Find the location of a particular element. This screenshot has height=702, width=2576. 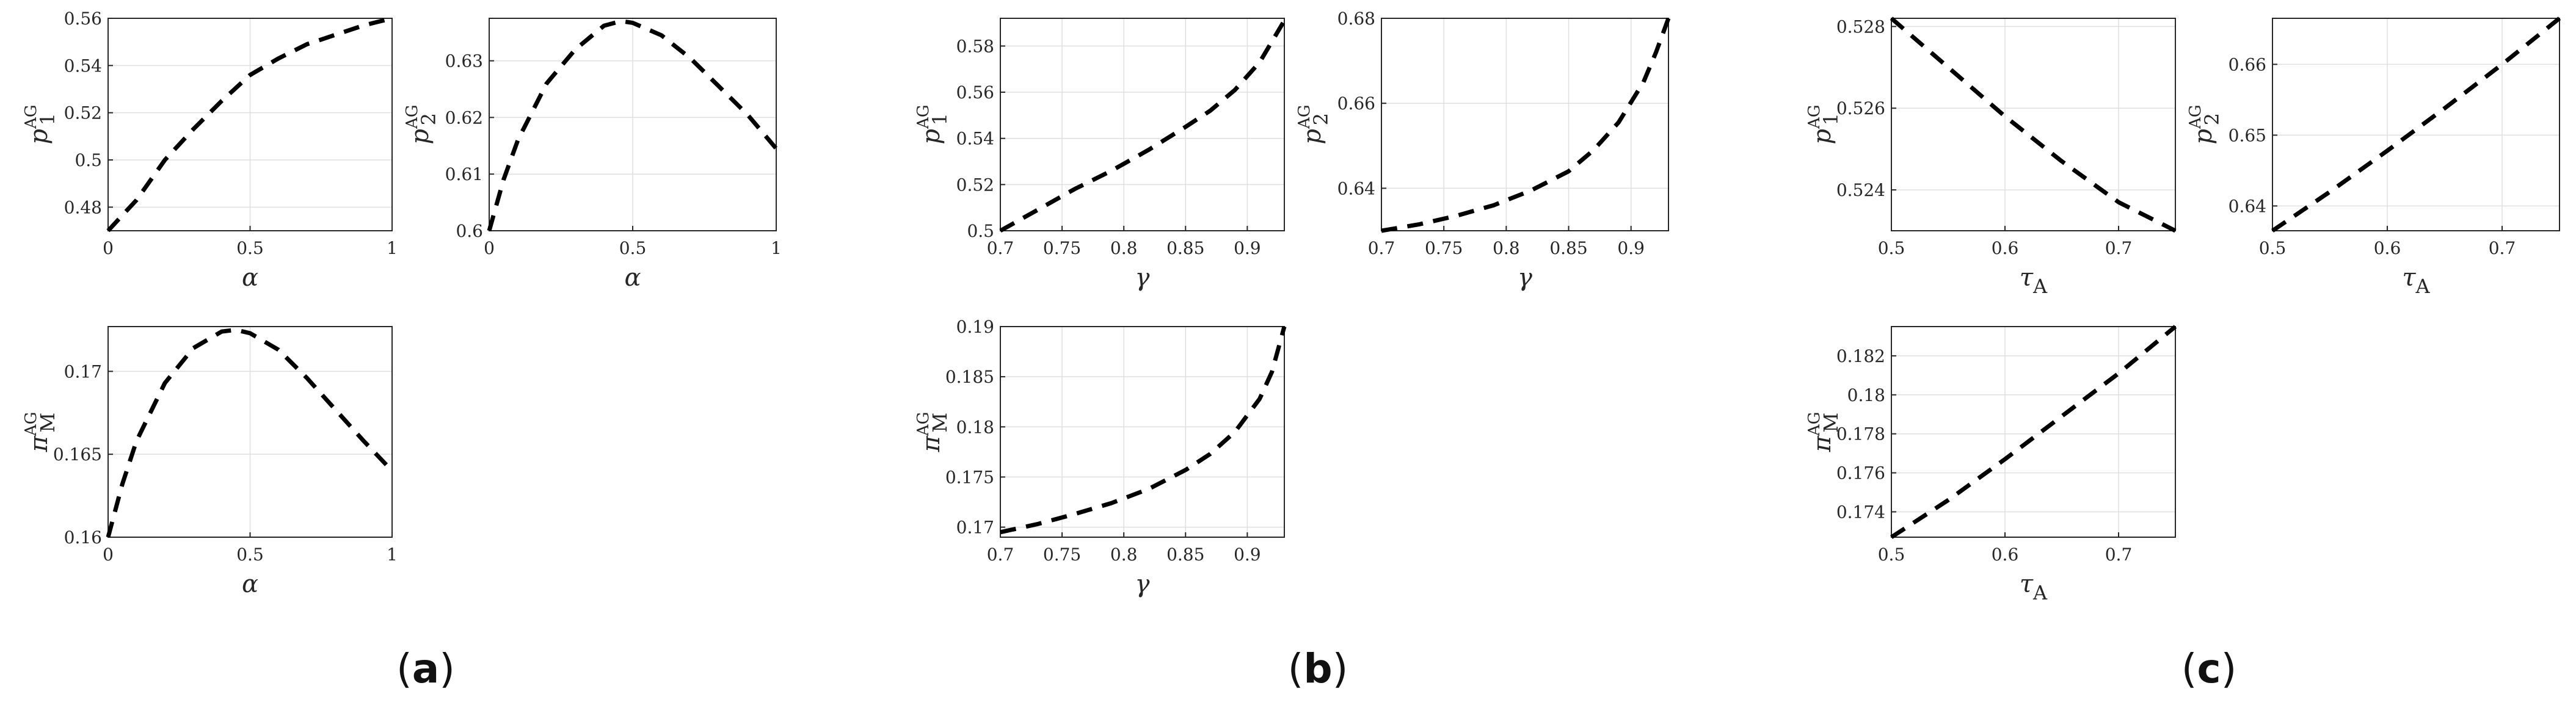

panel-label-a: (a) is located at coordinates (426, 668).